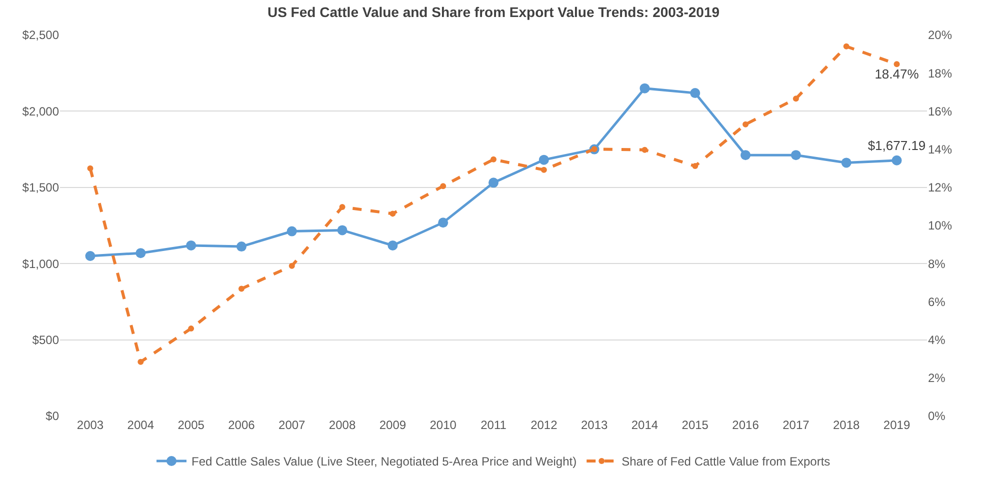 The image size is (987, 487). Describe the element at coordinates (937, 416) in the screenshot. I see `y2-tick-label: 0%` at that location.